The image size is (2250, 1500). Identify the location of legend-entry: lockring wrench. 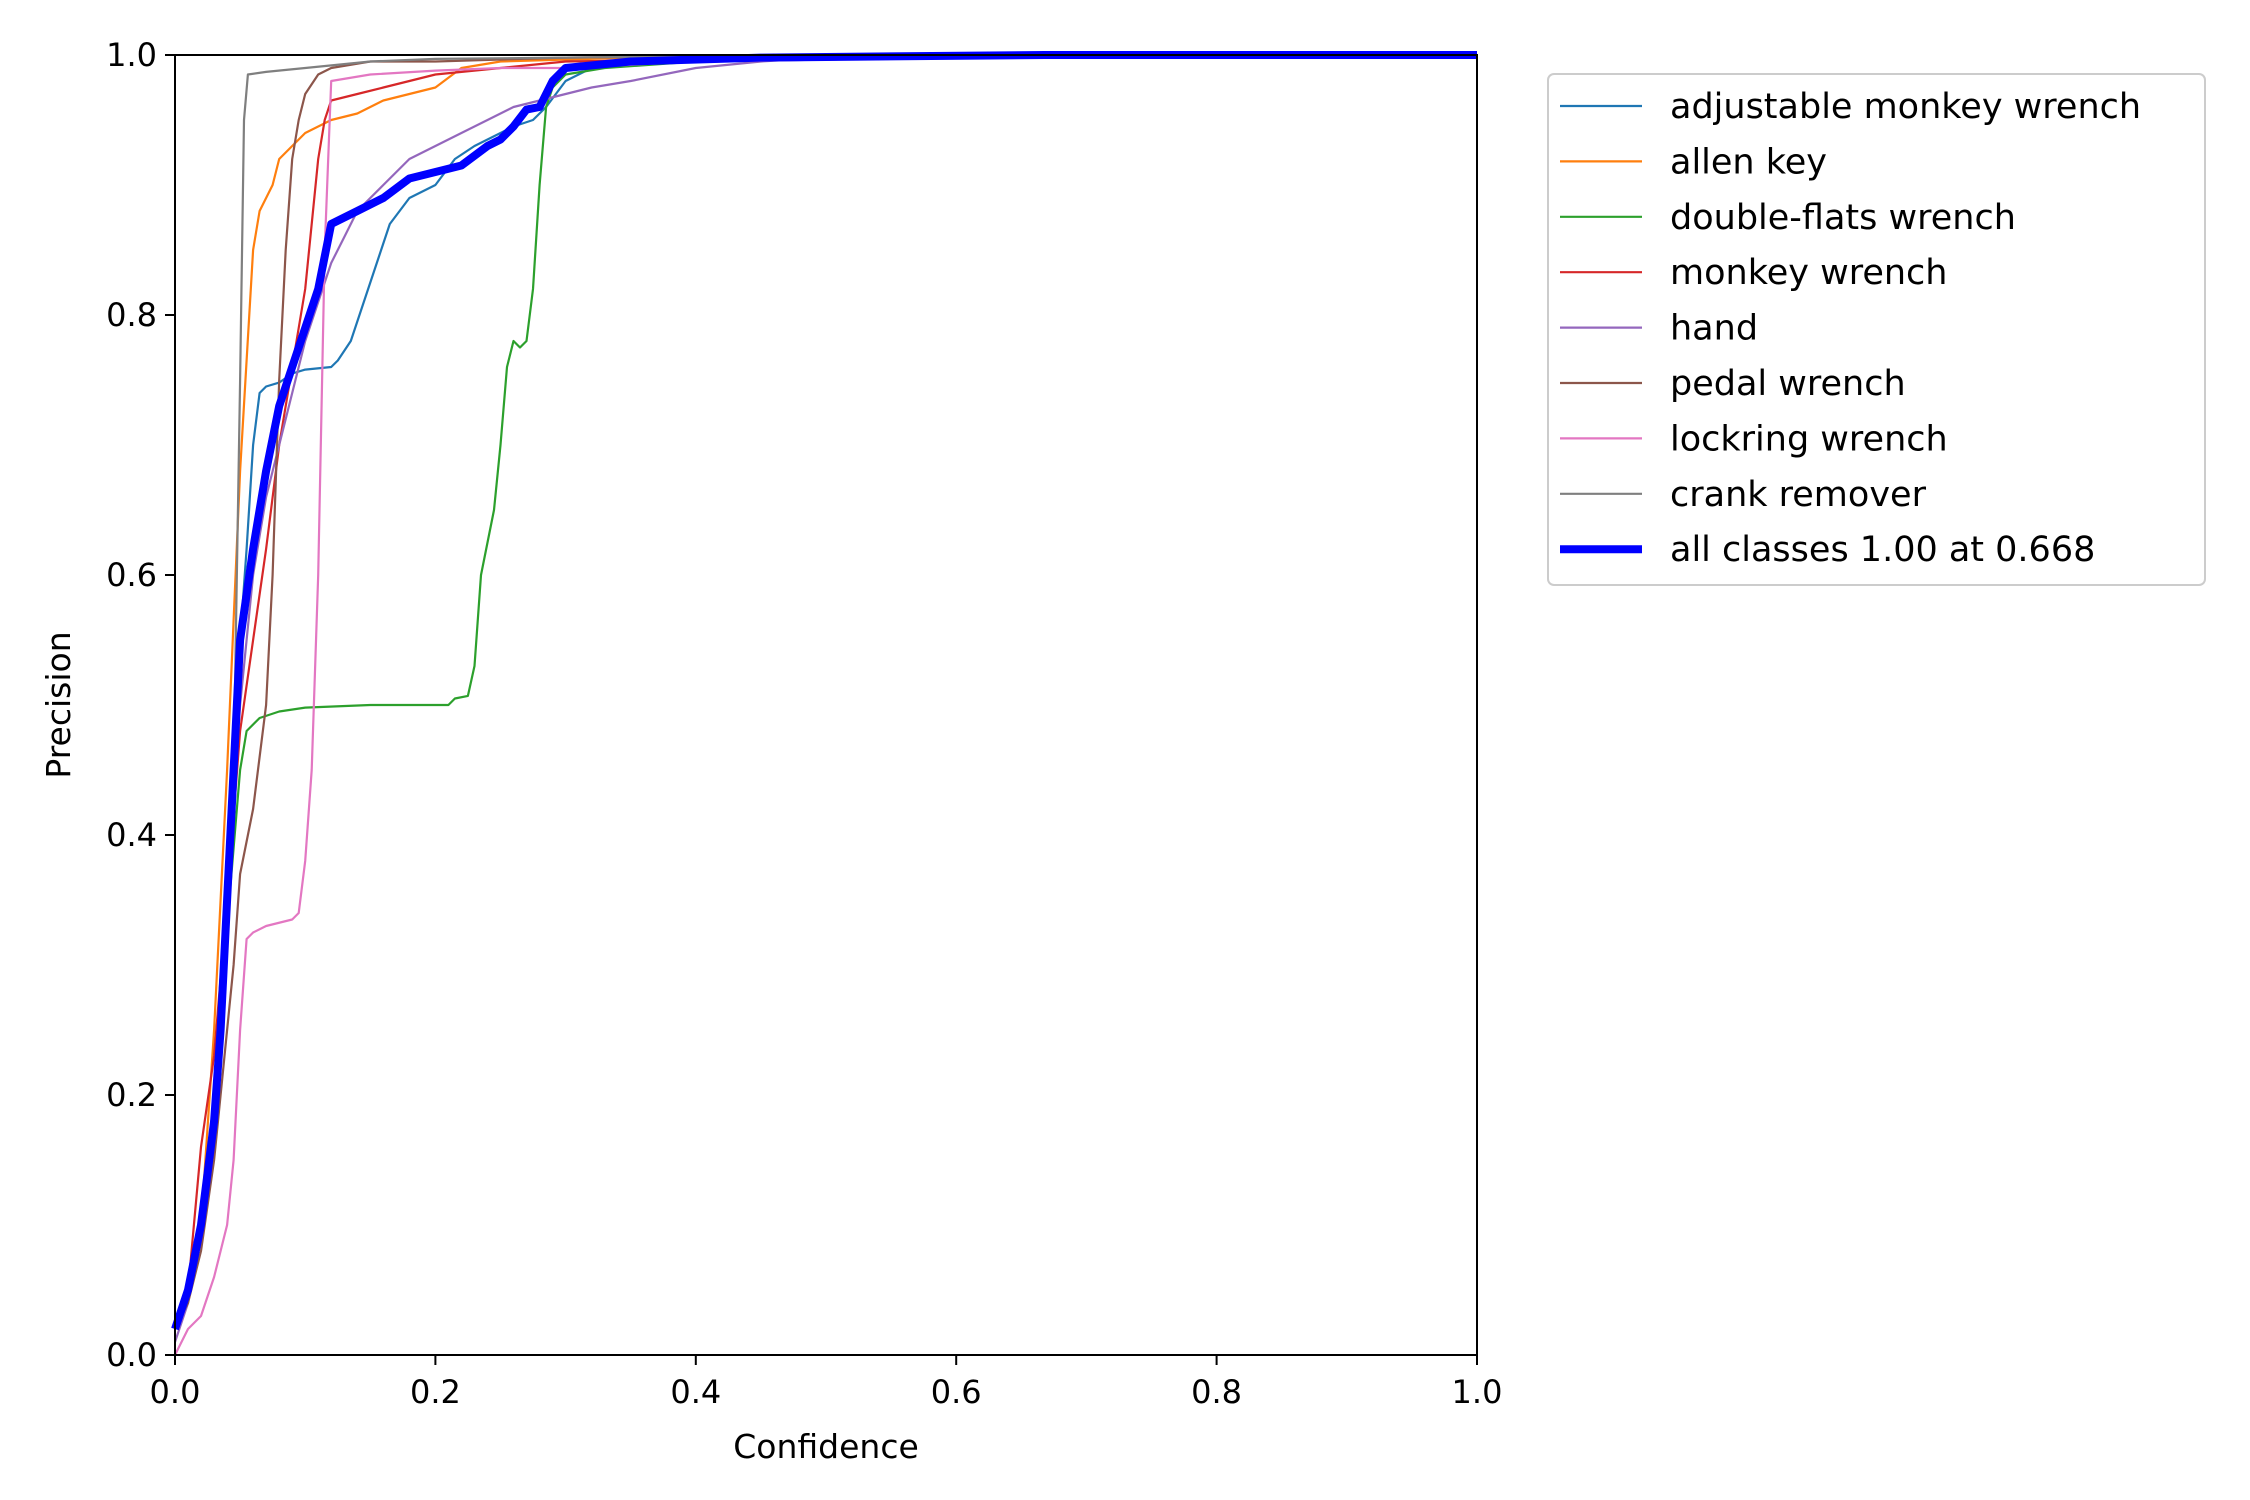
(1809, 439).